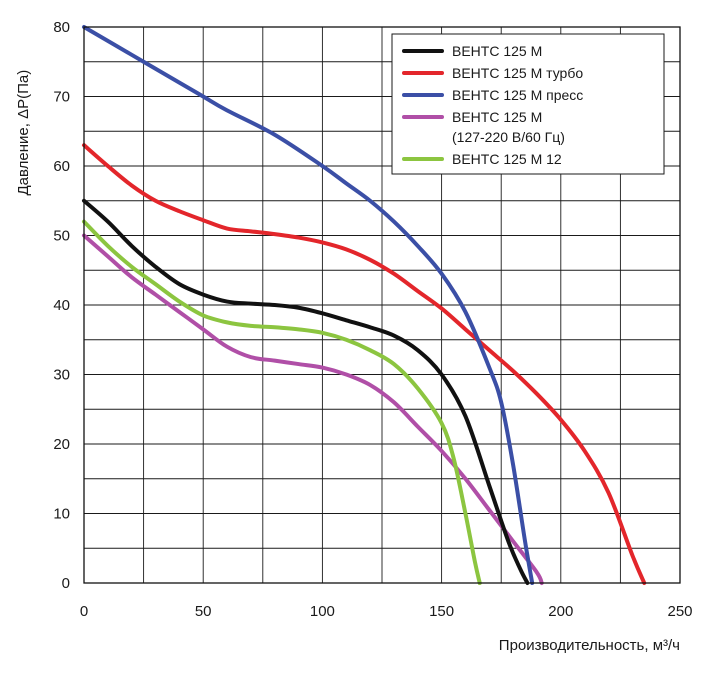 This screenshot has height=681, width=706. Describe the element at coordinates (61, 27) in the screenshot. I see `y-tick-label: 80` at that location.